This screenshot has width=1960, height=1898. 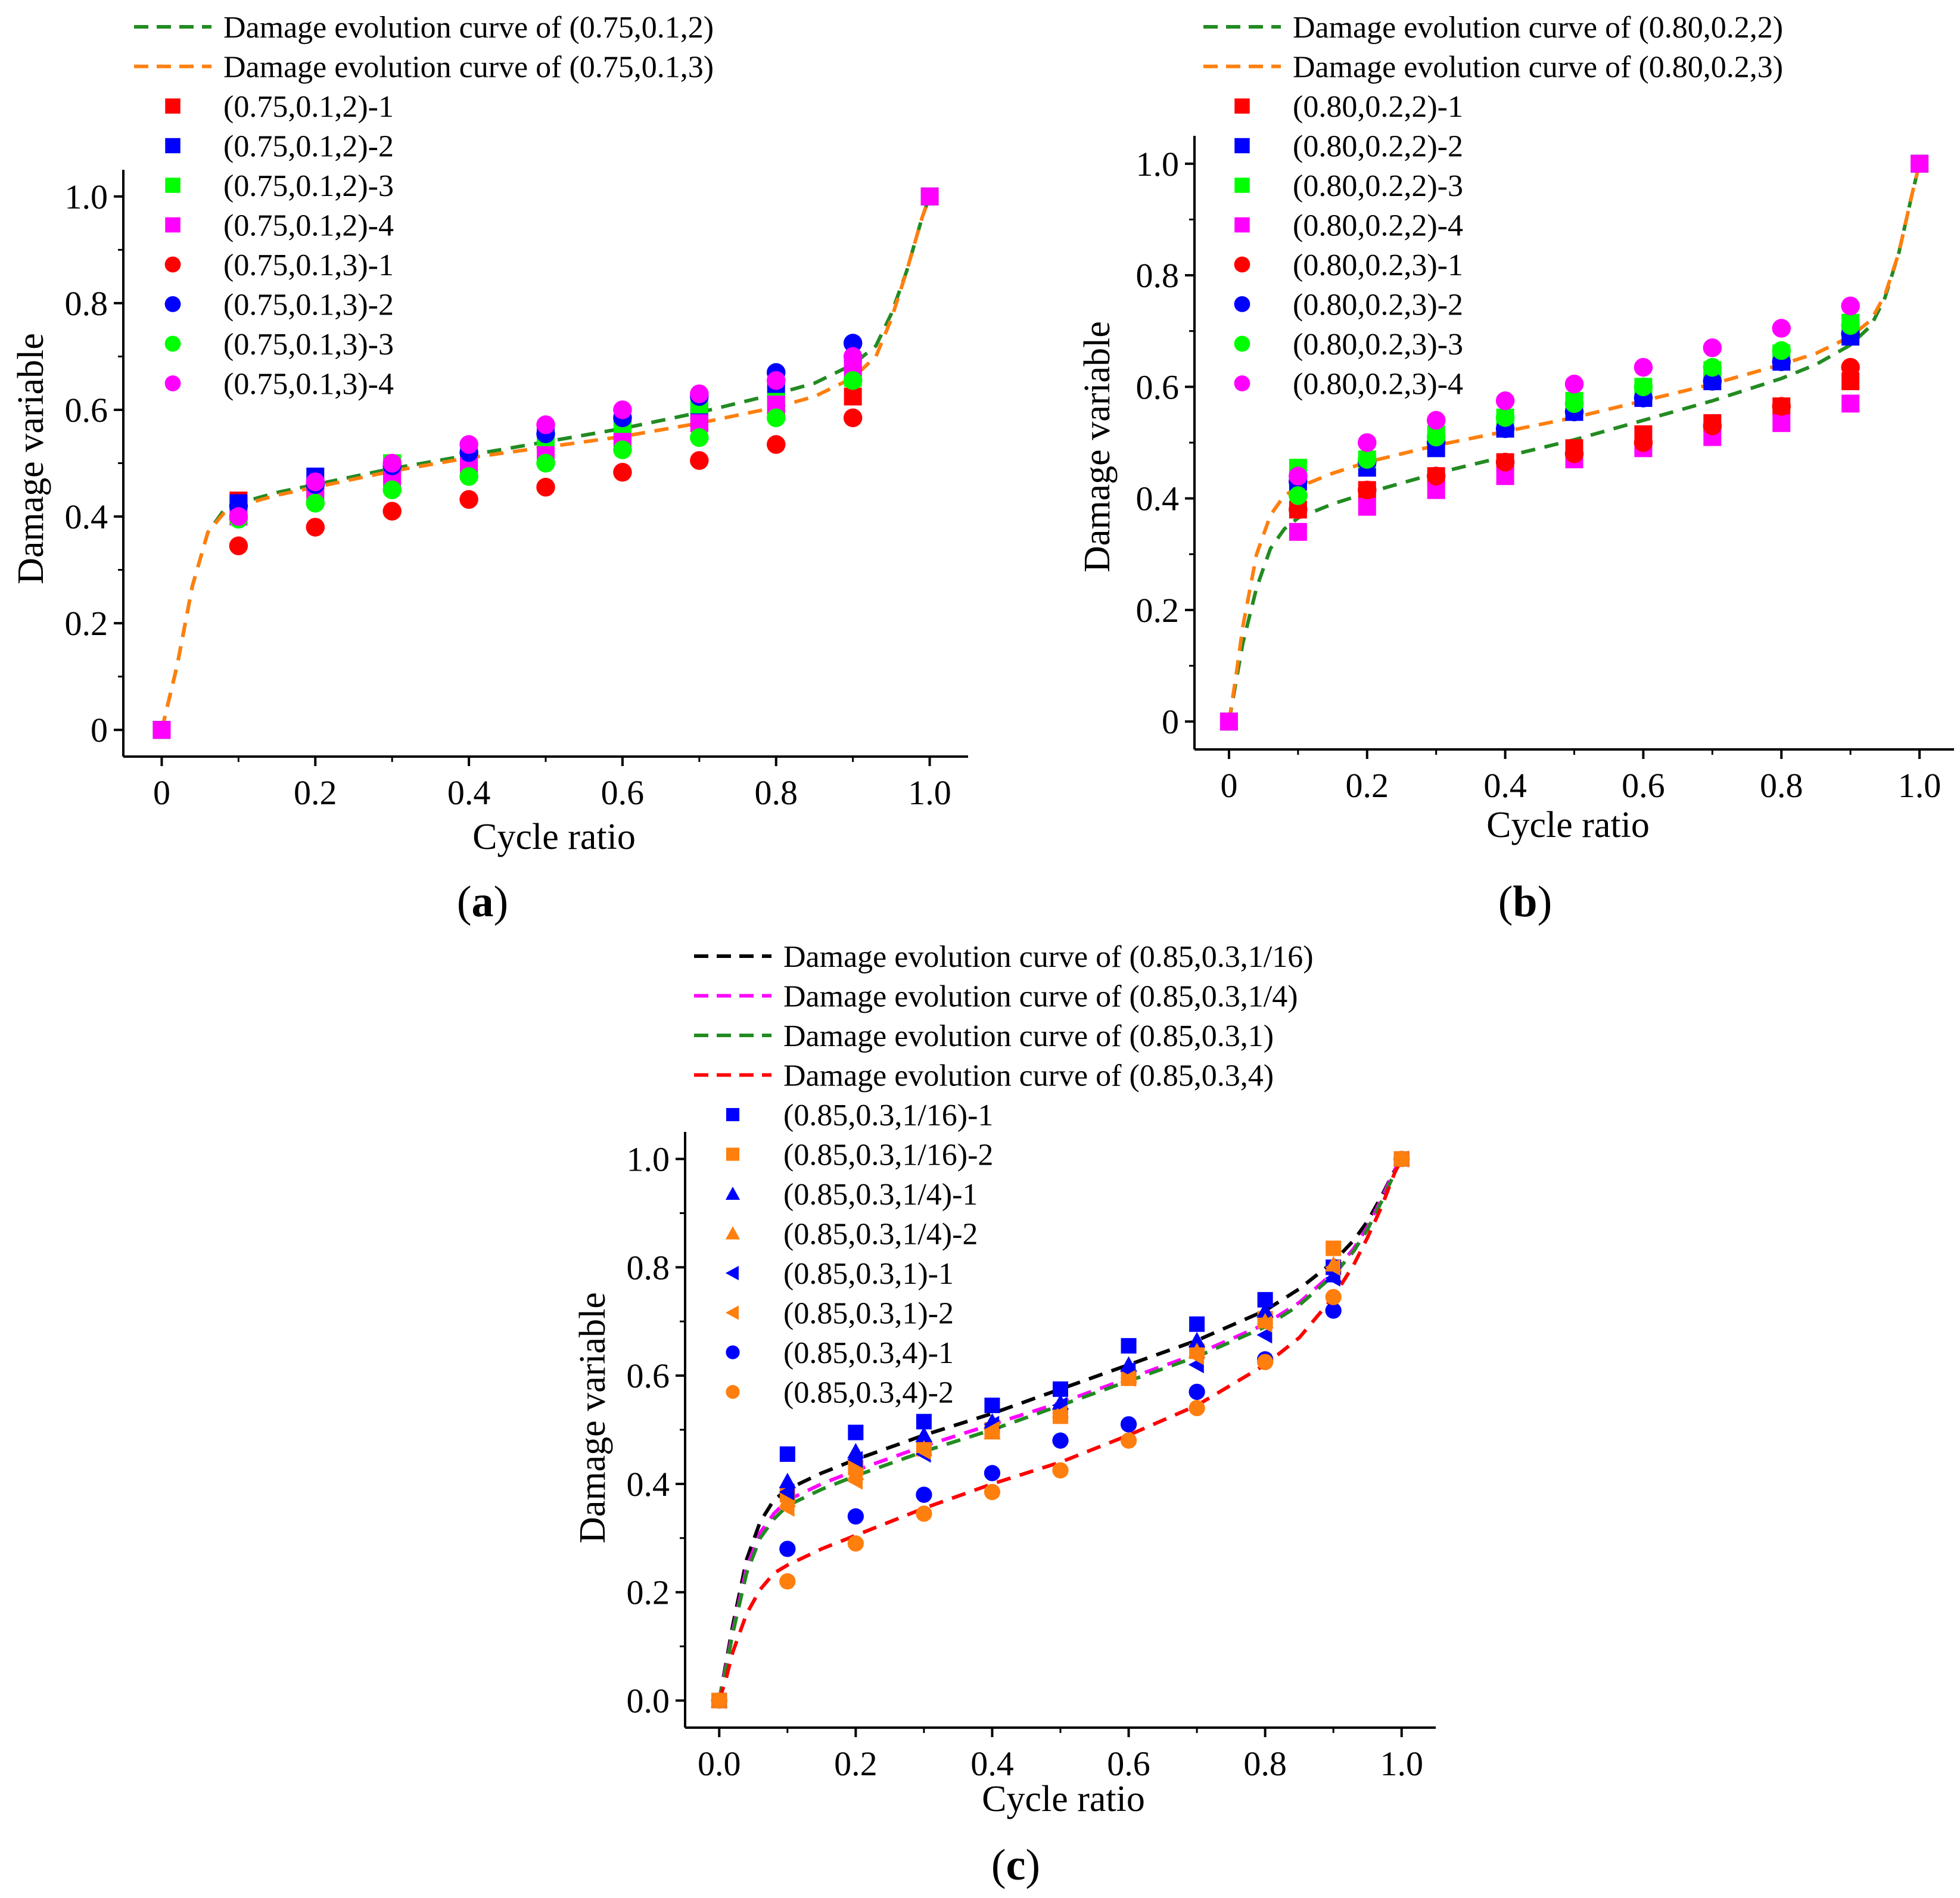 What do you see at coordinates (880, 1235) in the screenshot?
I see `legend-label: (0.85,0.3,1/4)-2` at bounding box center [880, 1235].